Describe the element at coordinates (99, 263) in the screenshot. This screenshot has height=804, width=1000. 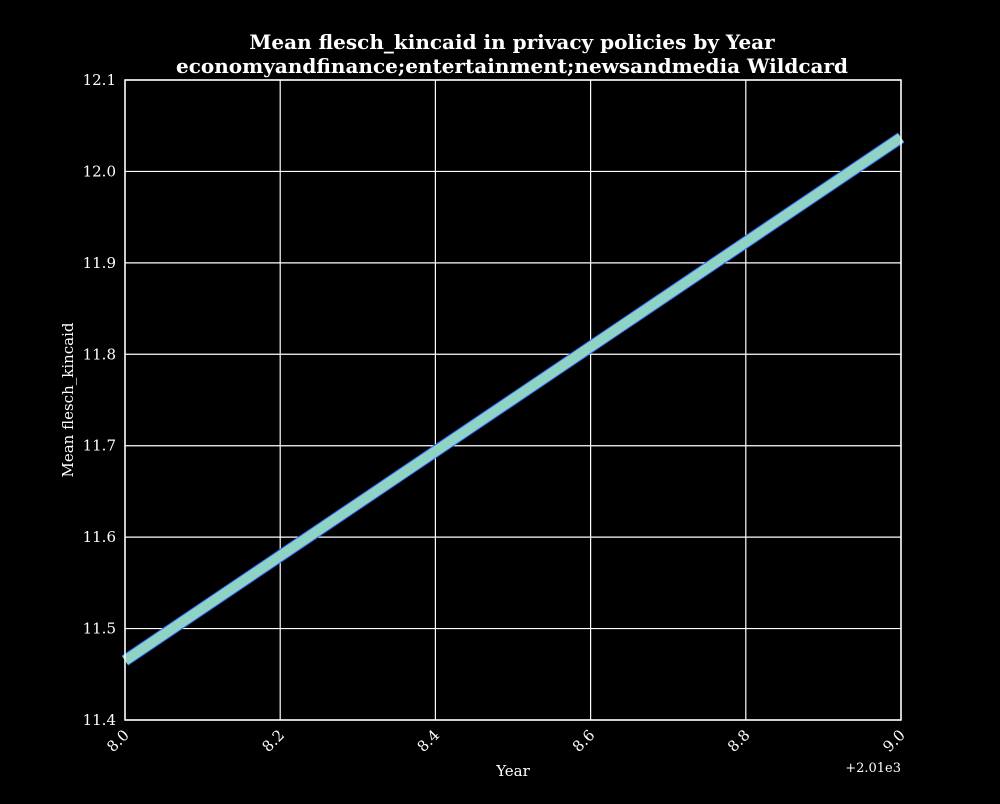
I see `y-tick-label: 11.9` at that location.